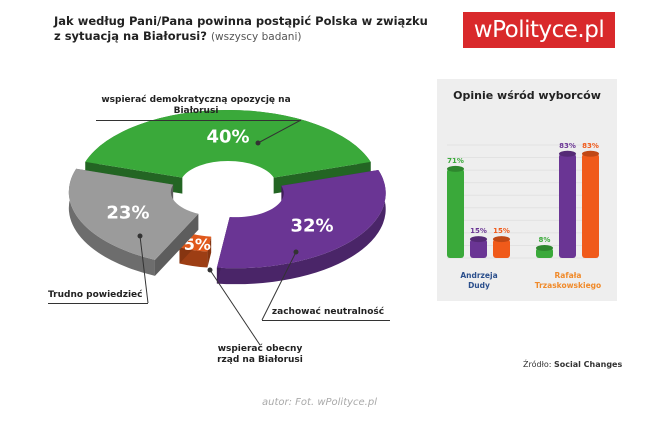 This screenshot has height=424, width=662. What do you see at coordinates (567, 275) in the screenshot?
I see `category-label: Rafała` at bounding box center [567, 275].